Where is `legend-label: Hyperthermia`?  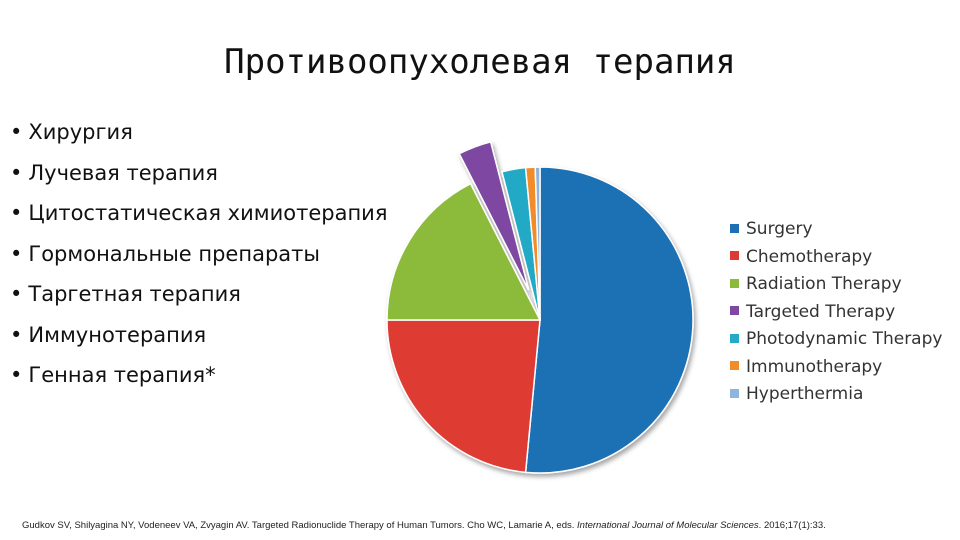
legend-label: Hyperthermia is located at coordinates (805, 394).